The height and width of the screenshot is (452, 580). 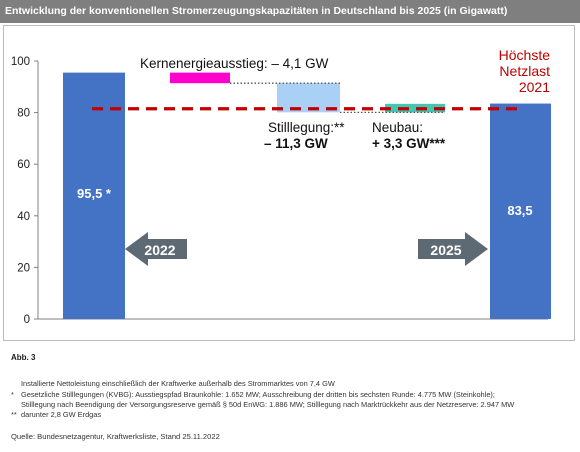 I want to click on data-label-2022: 95,5 *, so click(x=94, y=193).